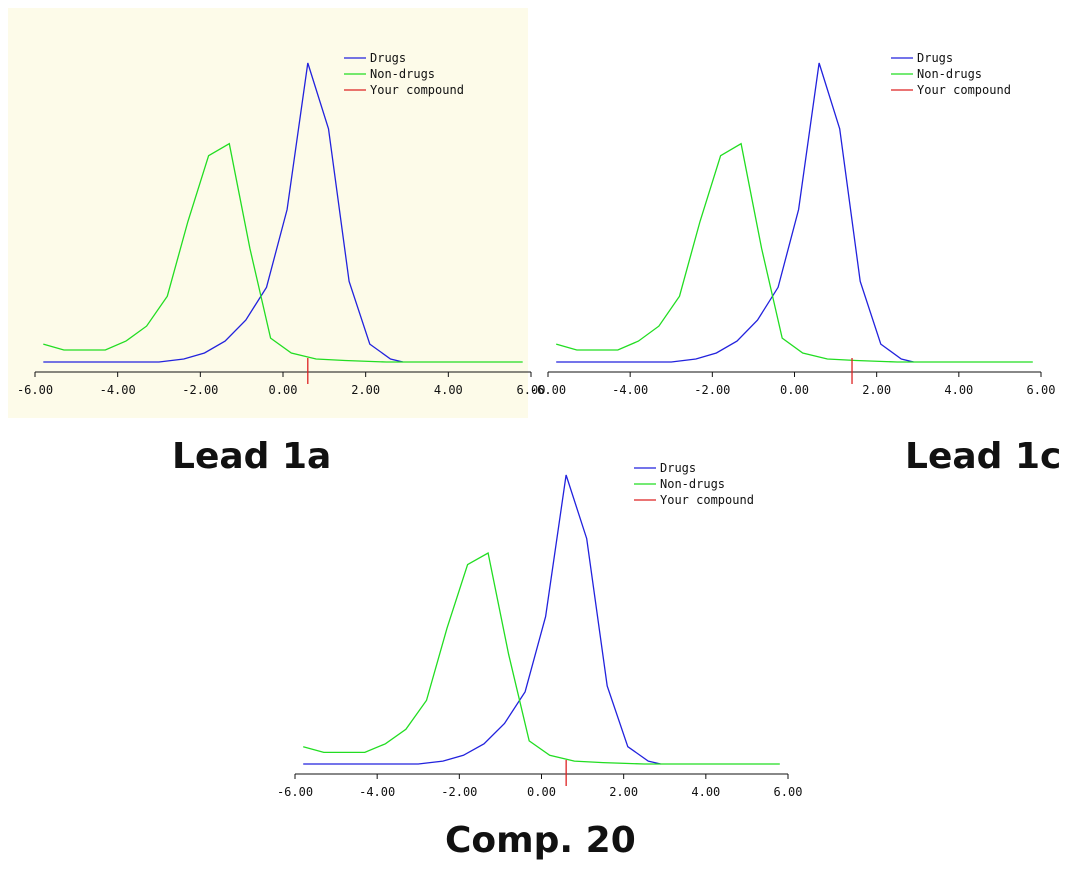  I want to click on series-line-lead1a-drugs, so click(223, 212).